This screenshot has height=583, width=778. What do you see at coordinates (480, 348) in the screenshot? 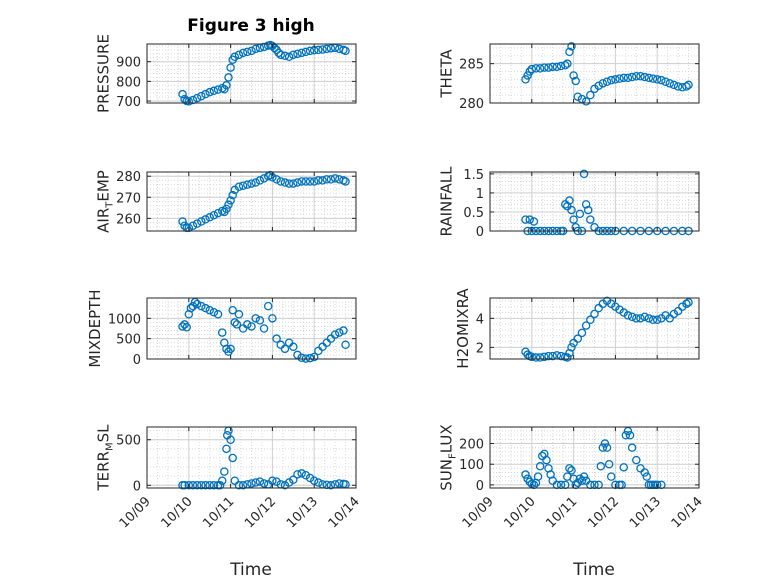
I see `y-tick-label: 2` at bounding box center [480, 348].